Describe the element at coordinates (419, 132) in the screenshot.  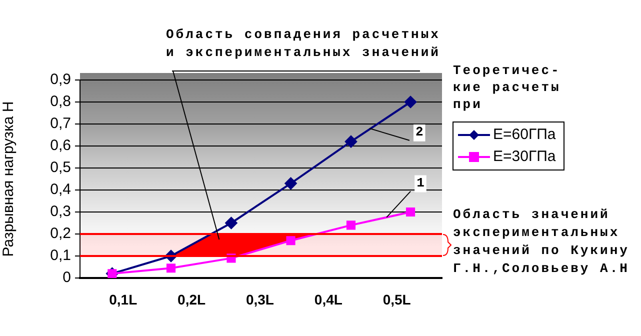
I see `annotation: 2` at that location.